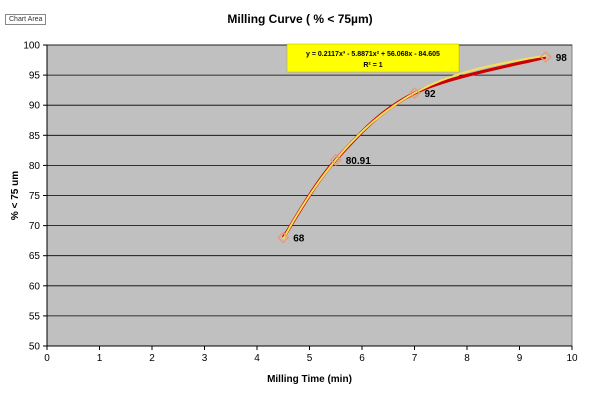 The image size is (600, 400). Describe the element at coordinates (35, 226) in the screenshot. I see `y-tick-label: 70` at that location.